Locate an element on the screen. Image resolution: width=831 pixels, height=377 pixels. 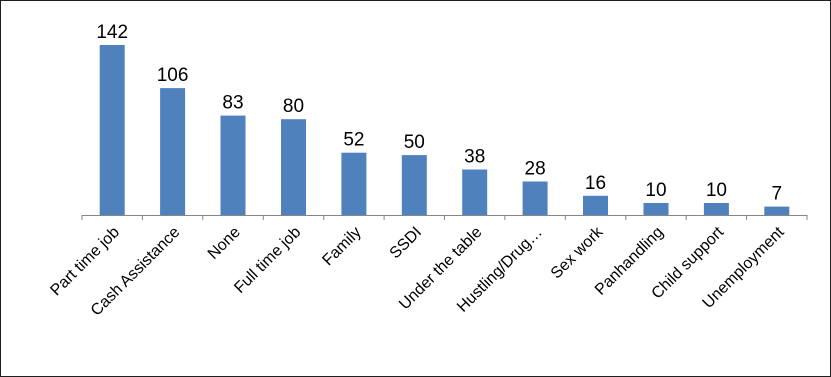
x-tick-label-8: Sex work is located at coordinates (577, 252).